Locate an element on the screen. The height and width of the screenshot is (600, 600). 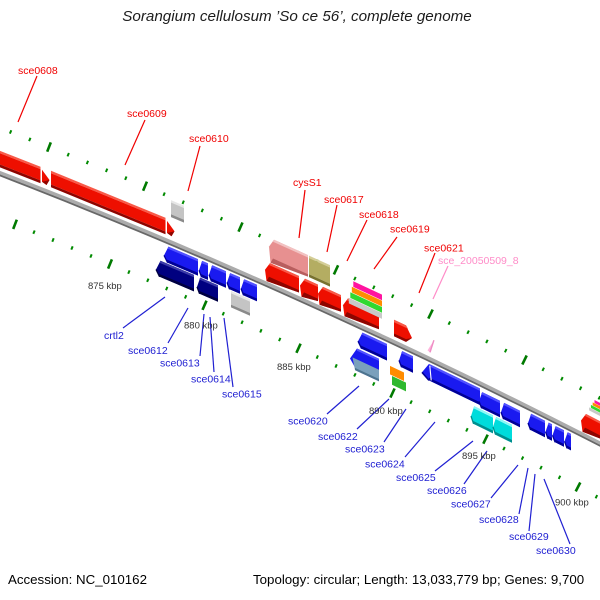
svg-text: sce0610 is located at coordinates (209, 139).